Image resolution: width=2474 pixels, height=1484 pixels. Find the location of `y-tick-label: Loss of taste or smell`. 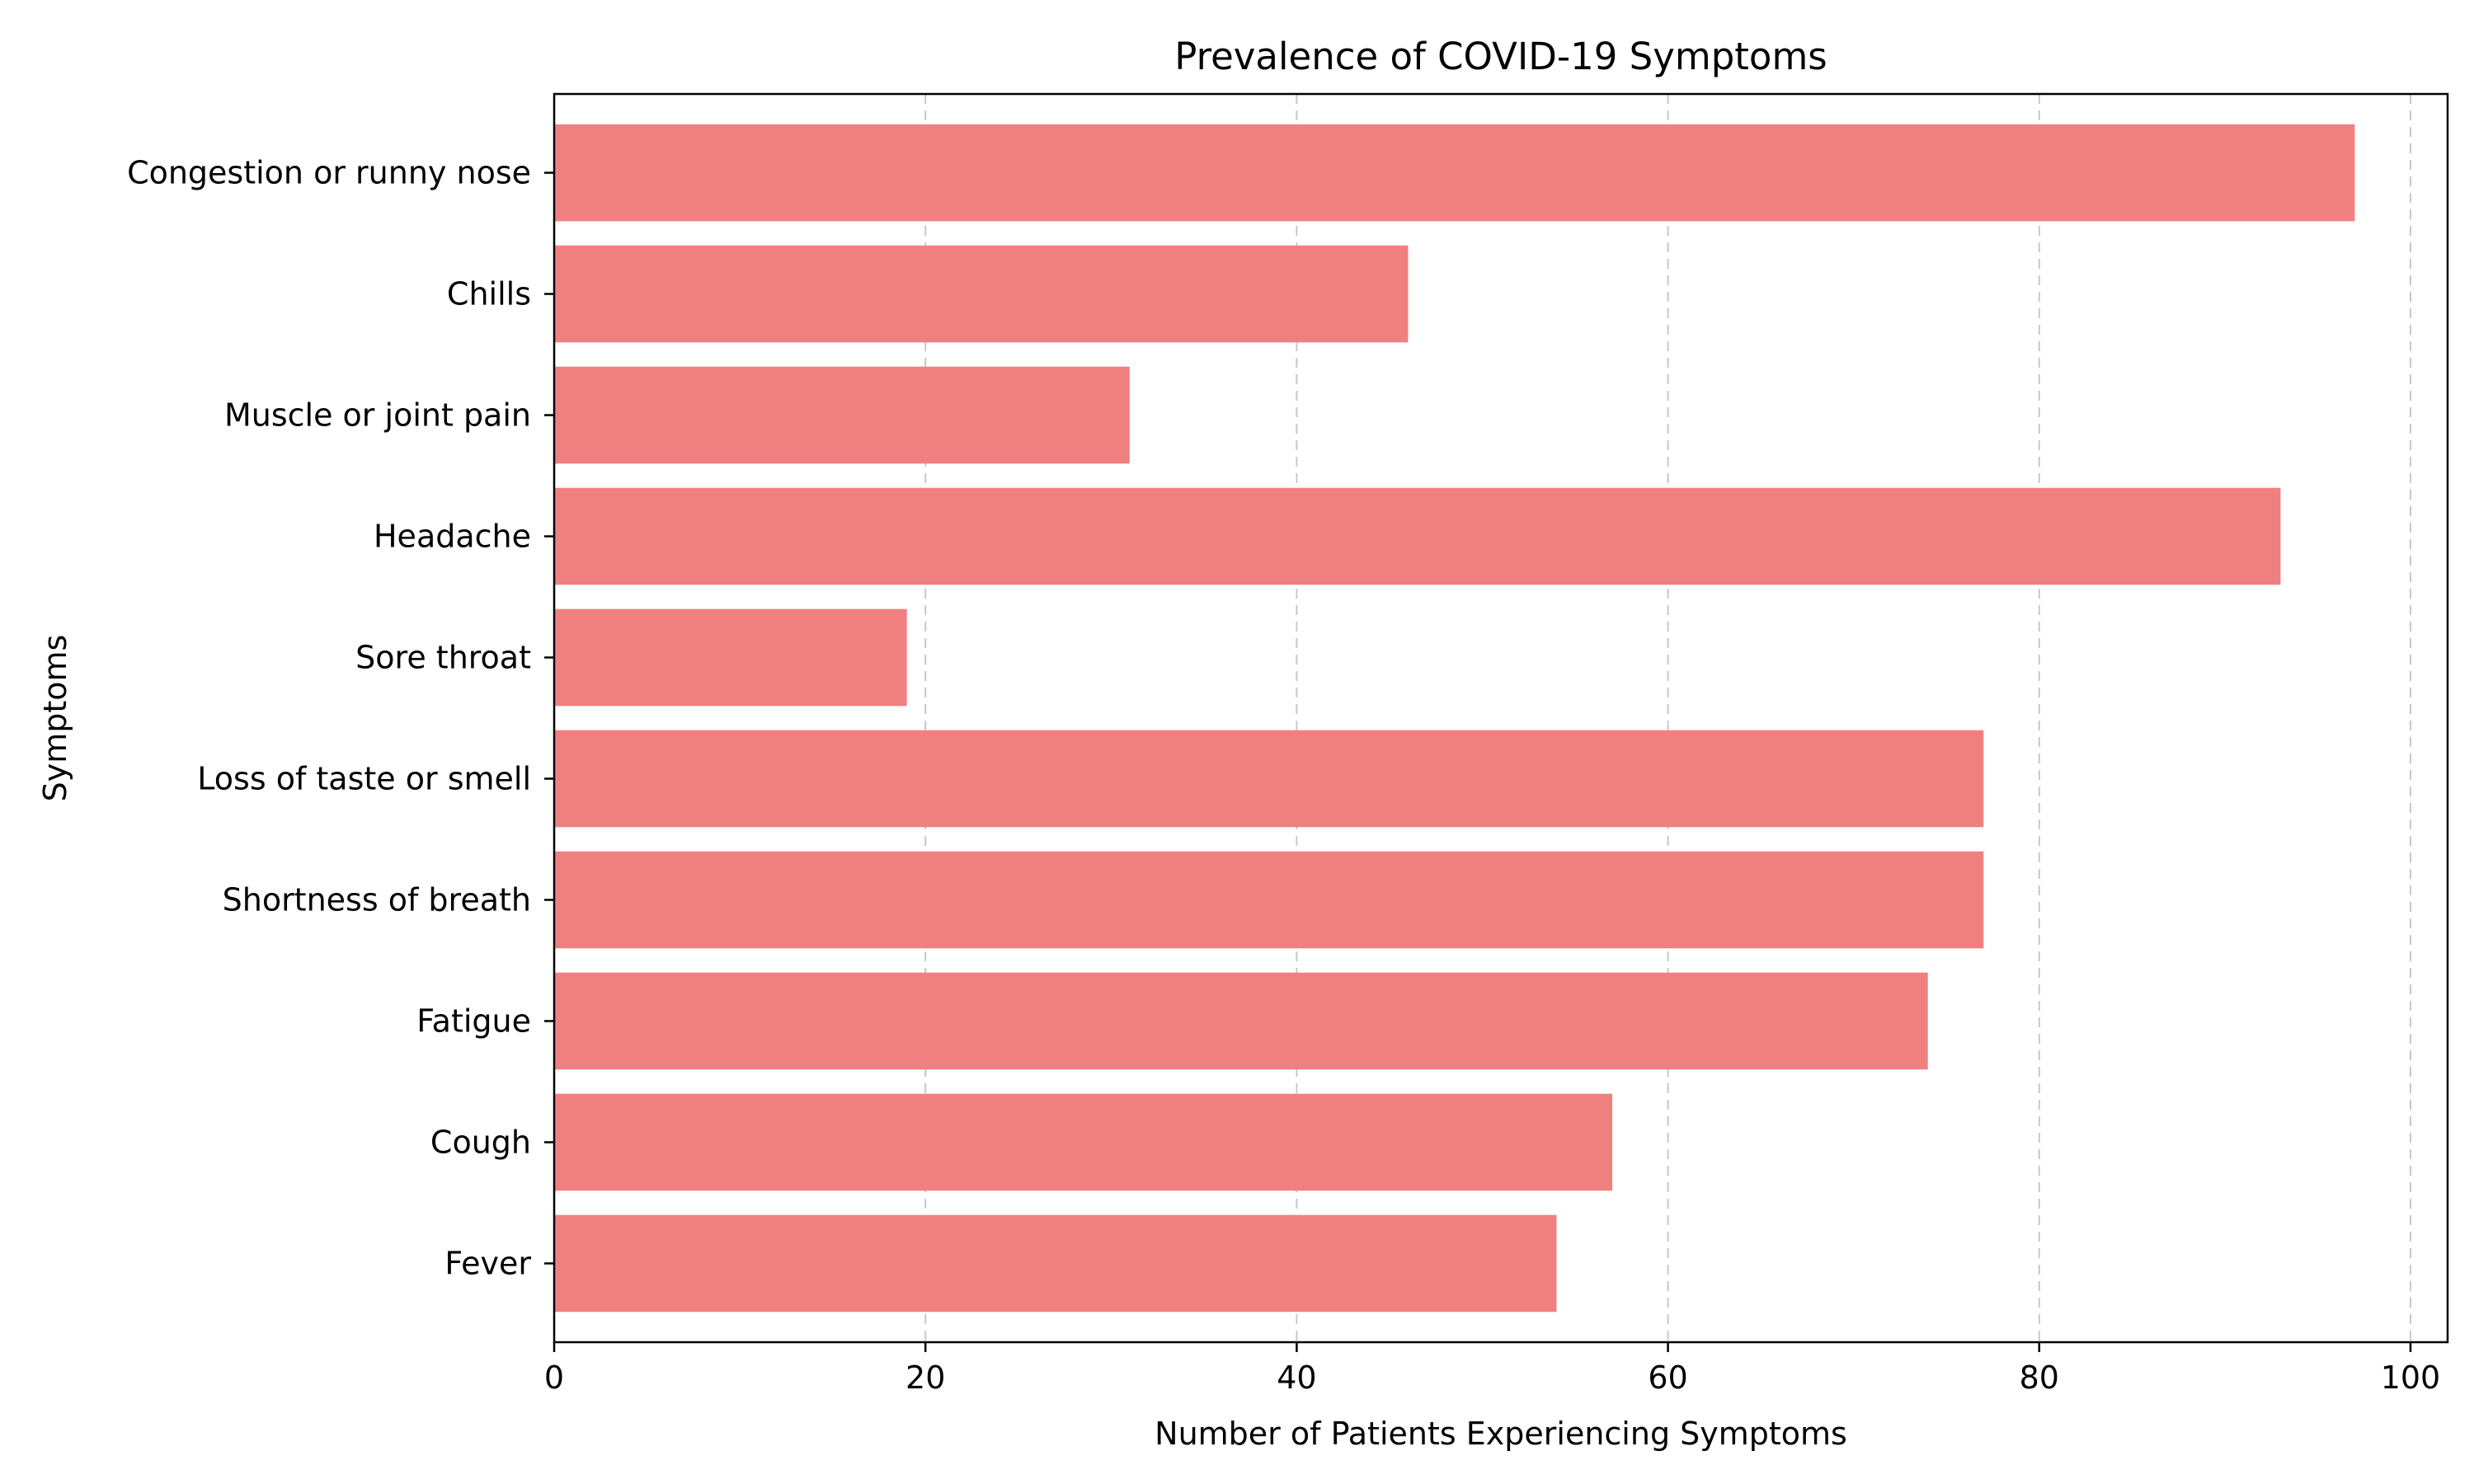

y-tick-label: Loss of taste or smell is located at coordinates (364, 778).